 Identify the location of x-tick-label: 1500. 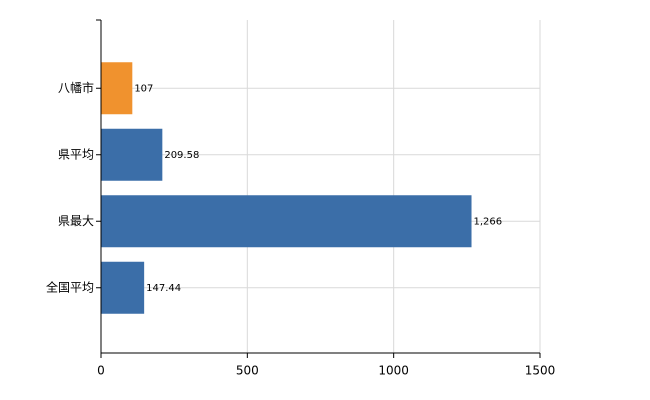
(540, 371).